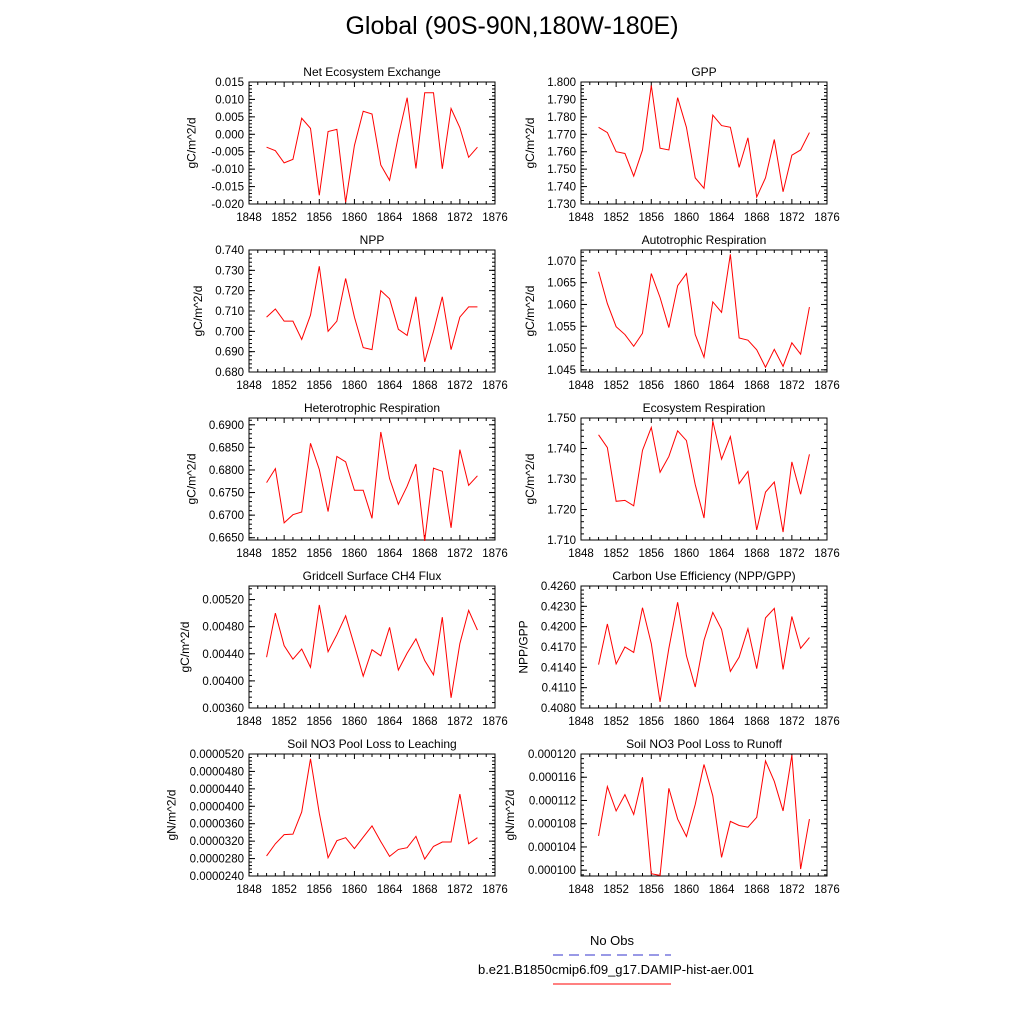 This screenshot has height=1024, width=1024. What do you see at coordinates (561, 153) in the screenshot?
I see `y-tick-label: 1.760` at bounding box center [561, 153].